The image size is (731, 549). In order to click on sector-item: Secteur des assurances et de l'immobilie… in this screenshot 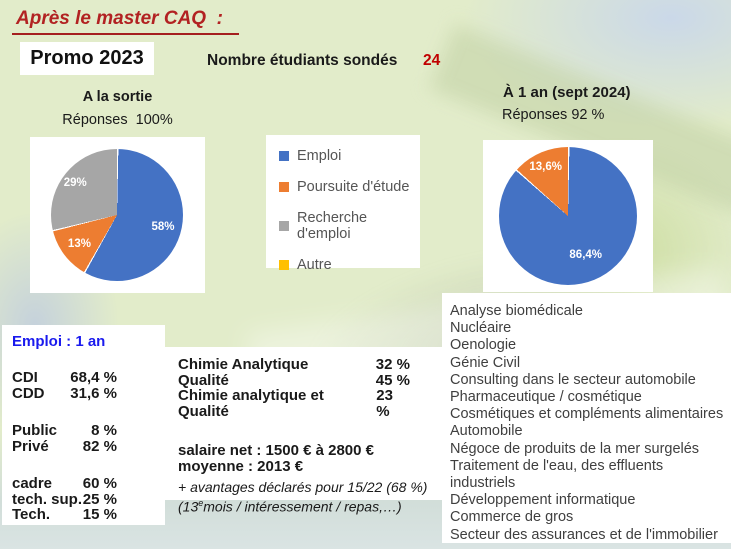, I will do `click(584, 534)`.